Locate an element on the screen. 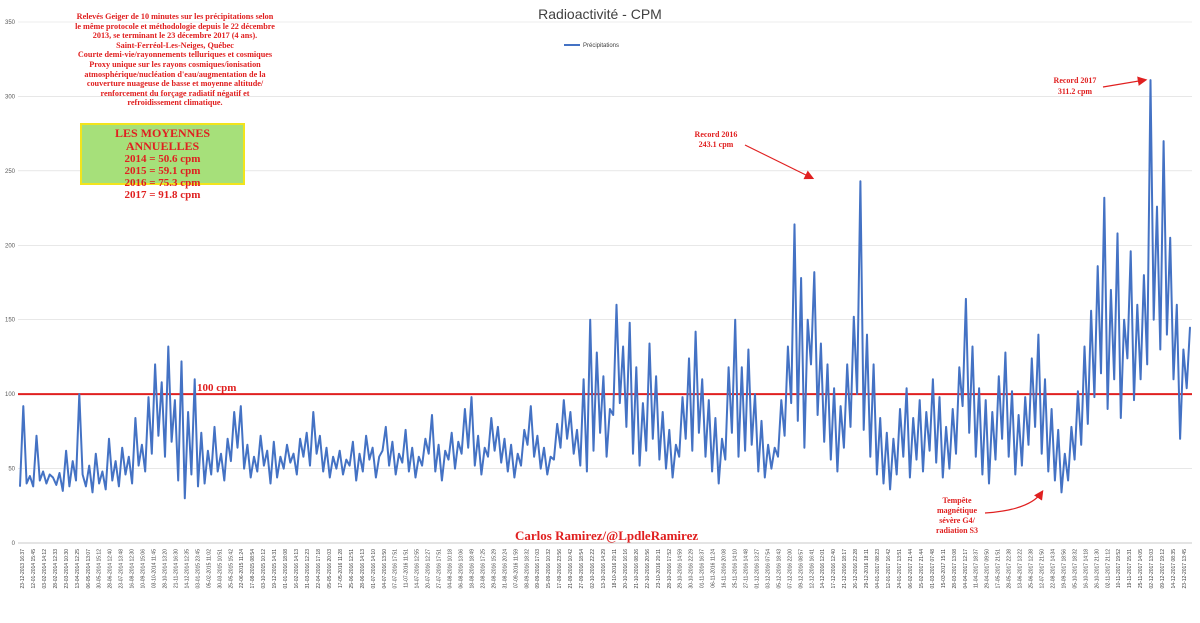 This screenshot has height=623, width=1200. x-tick-label: 14-07-2016 12:55 is located at coordinates (418, 569).